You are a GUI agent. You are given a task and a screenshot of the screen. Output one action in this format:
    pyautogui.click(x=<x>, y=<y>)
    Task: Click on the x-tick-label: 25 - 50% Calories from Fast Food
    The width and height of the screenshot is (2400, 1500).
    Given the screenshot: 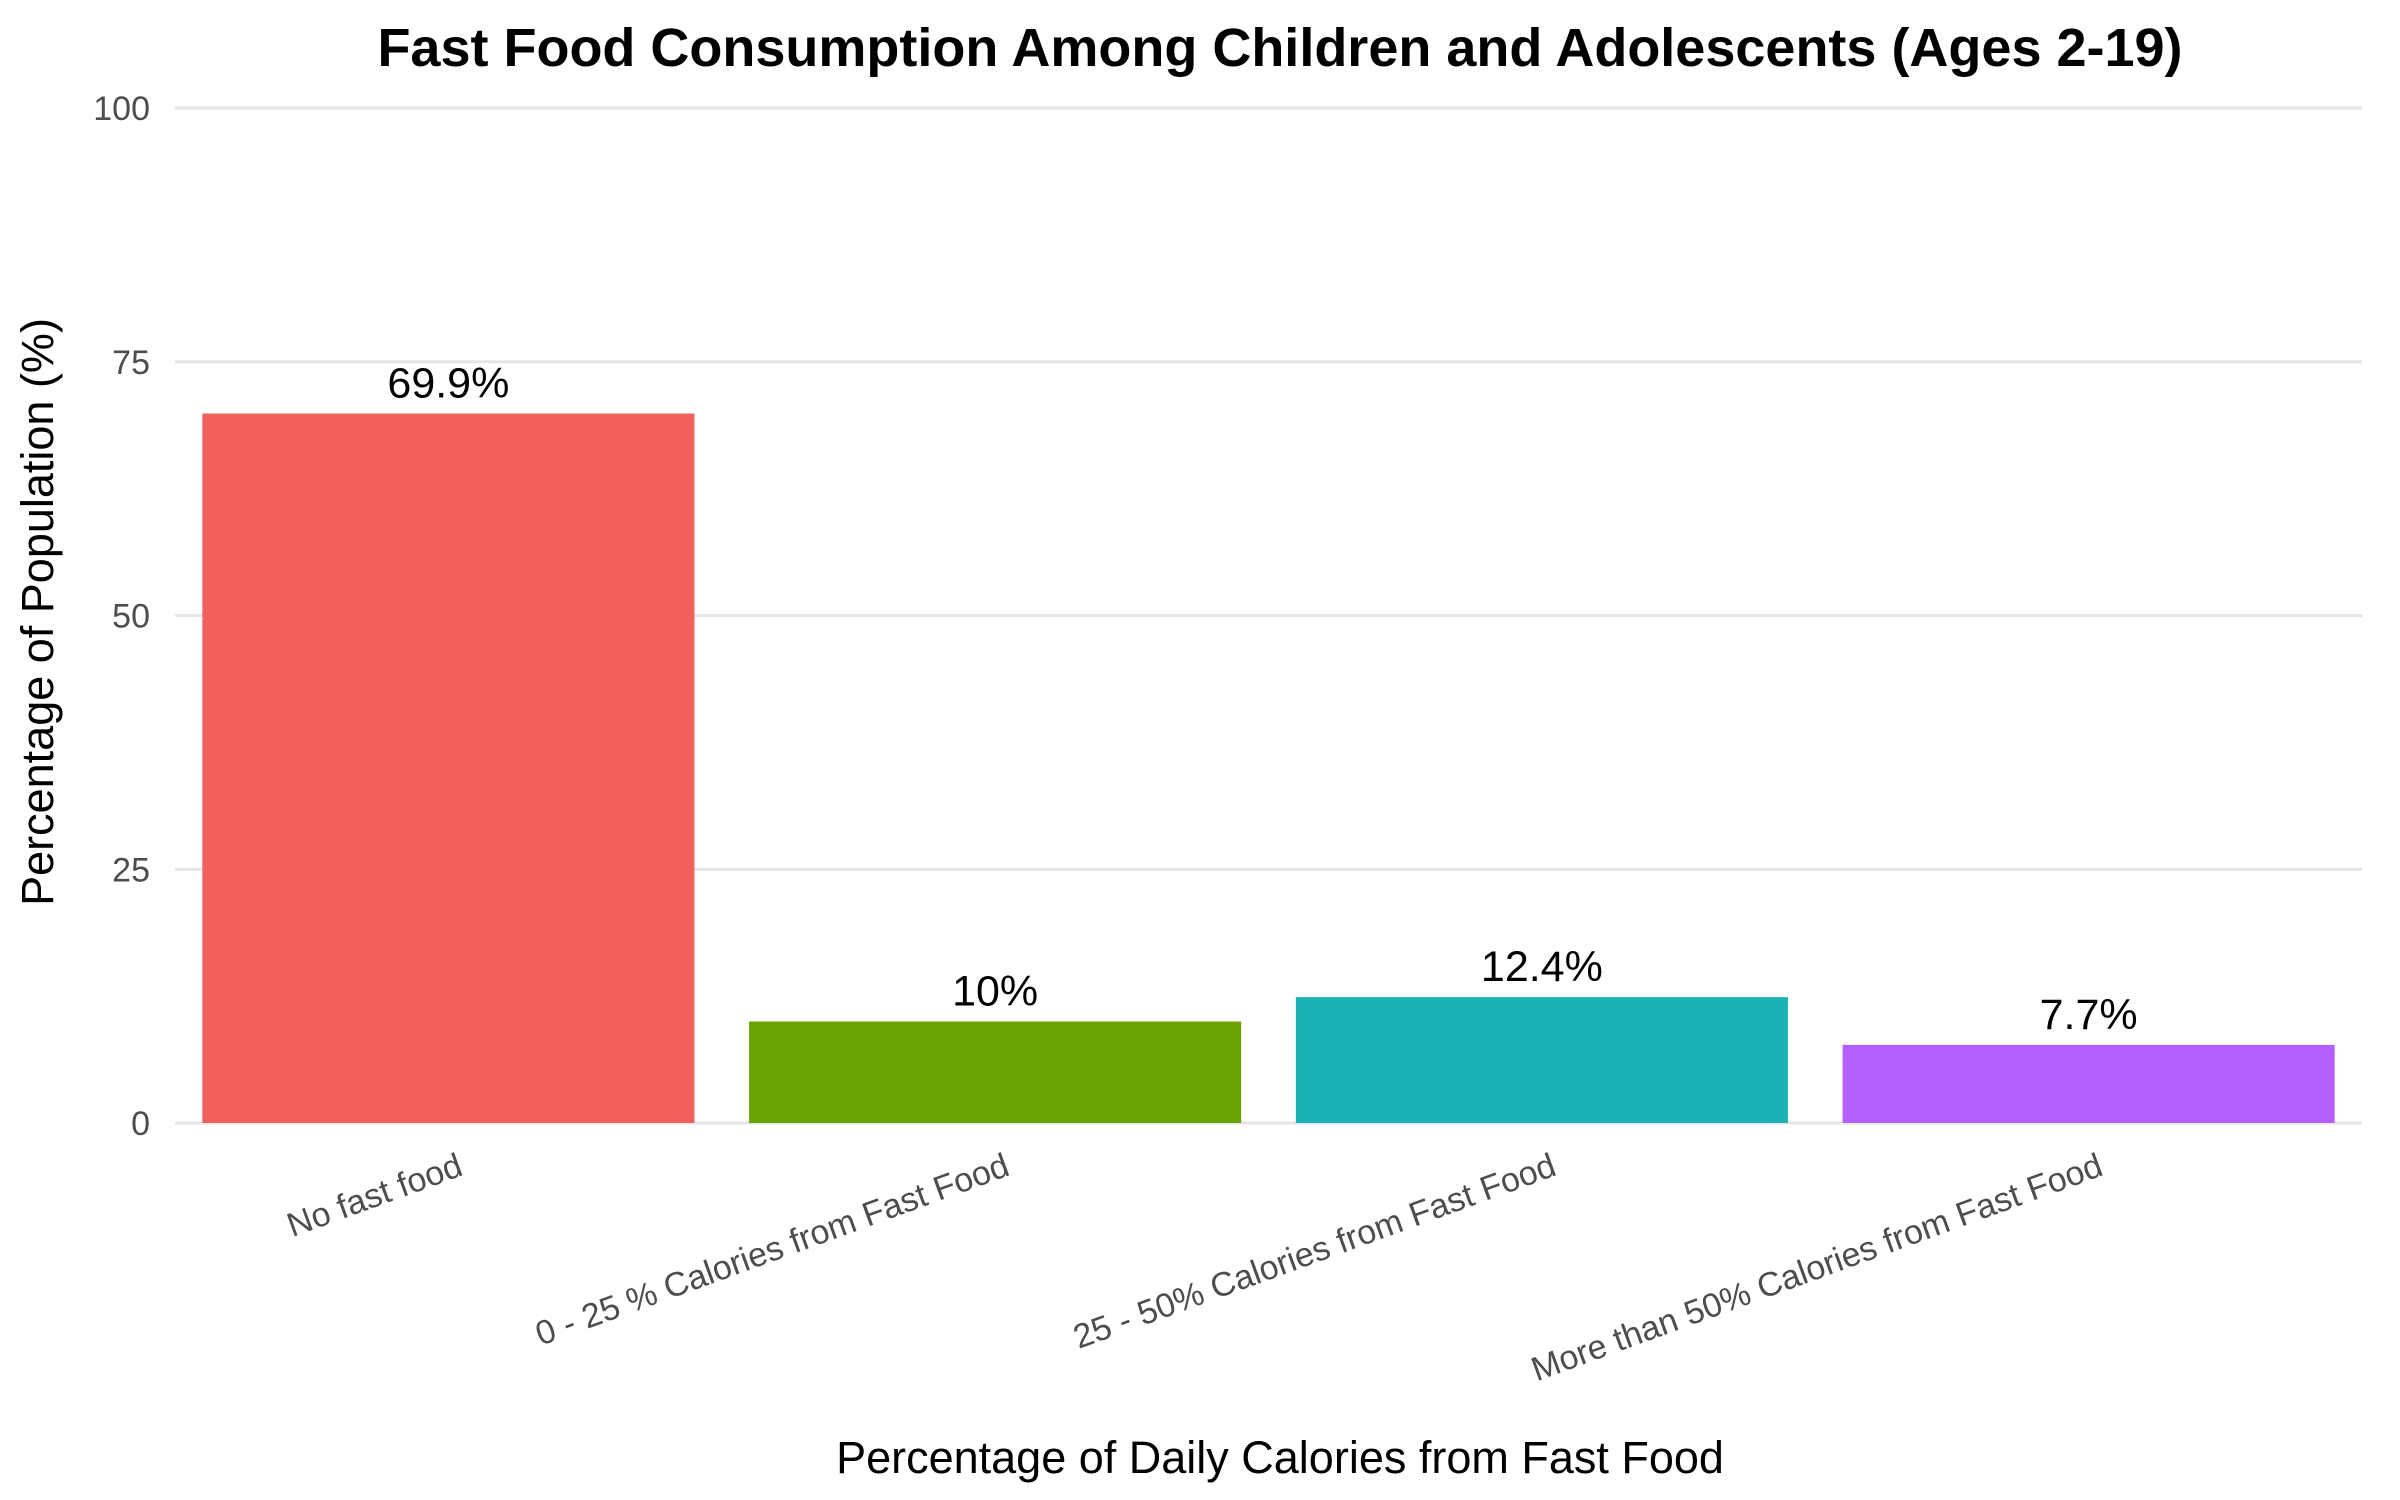 What is the action you would take?
    pyautogui.click(x=1314, y=1251)
    